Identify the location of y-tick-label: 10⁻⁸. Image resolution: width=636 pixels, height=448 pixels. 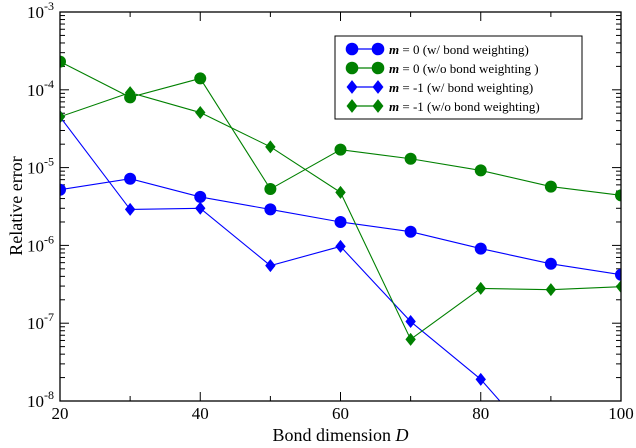
(40, 399).